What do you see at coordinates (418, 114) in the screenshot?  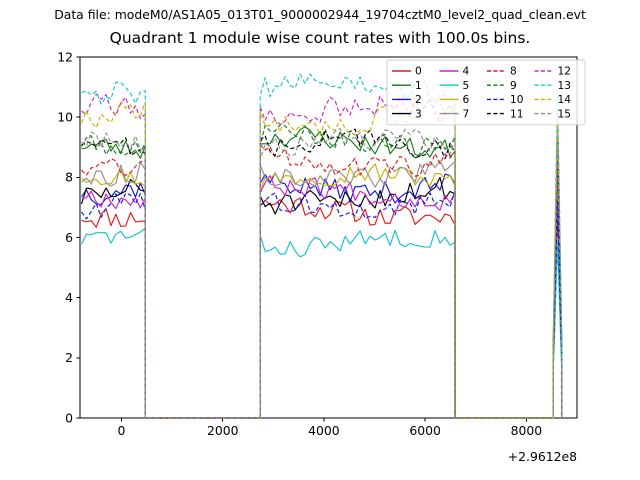 I see `legend-label-3: 3` at bounding box center [418, 114].